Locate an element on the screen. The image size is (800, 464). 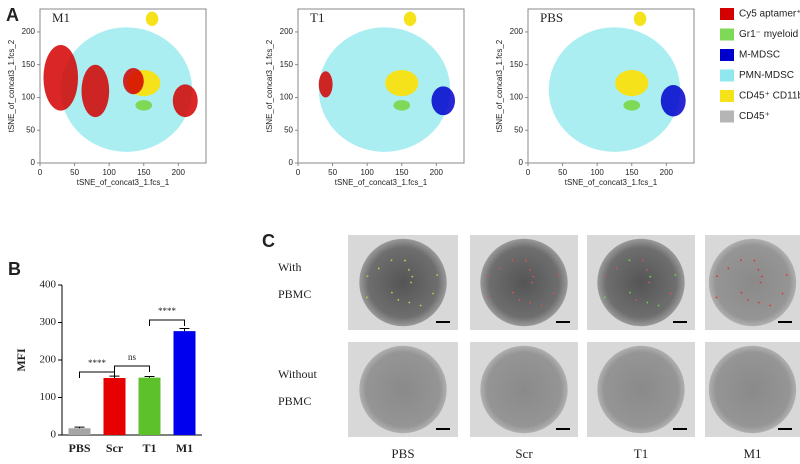
legend-label: Gr1⁻ myeloid cells is located at coordinates (769, 34).